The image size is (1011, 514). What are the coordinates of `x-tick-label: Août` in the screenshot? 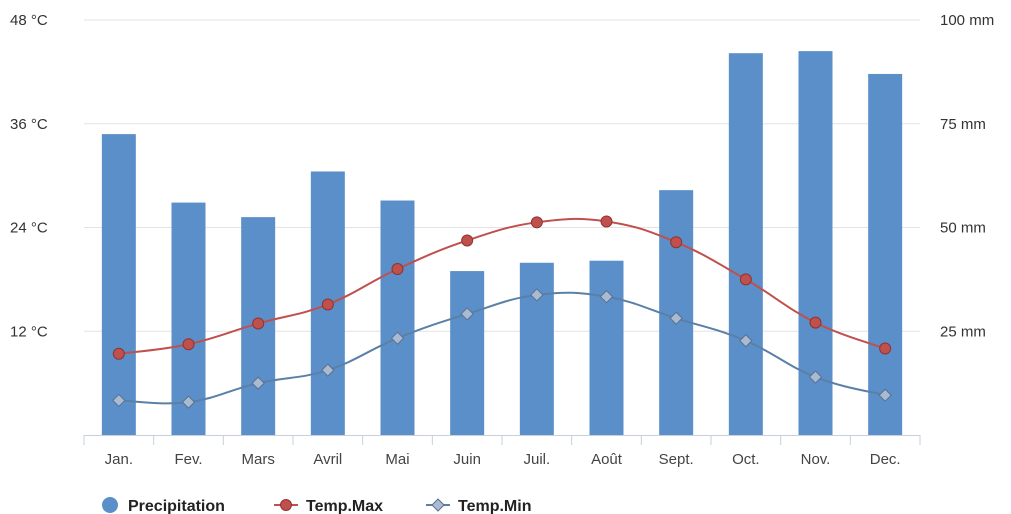 It's located at (607, 459).